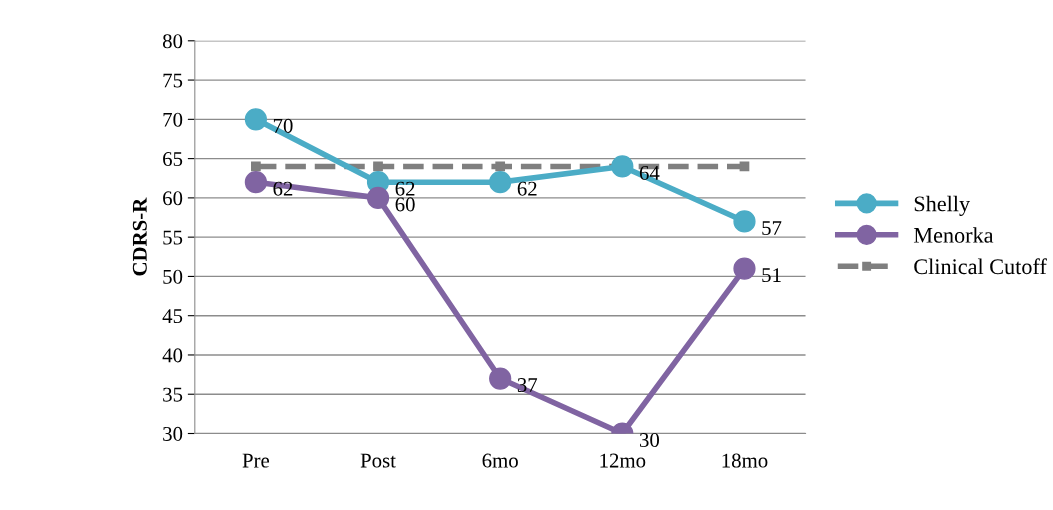  I want to click on x-tick-label: 18mo, so click(745, 460).